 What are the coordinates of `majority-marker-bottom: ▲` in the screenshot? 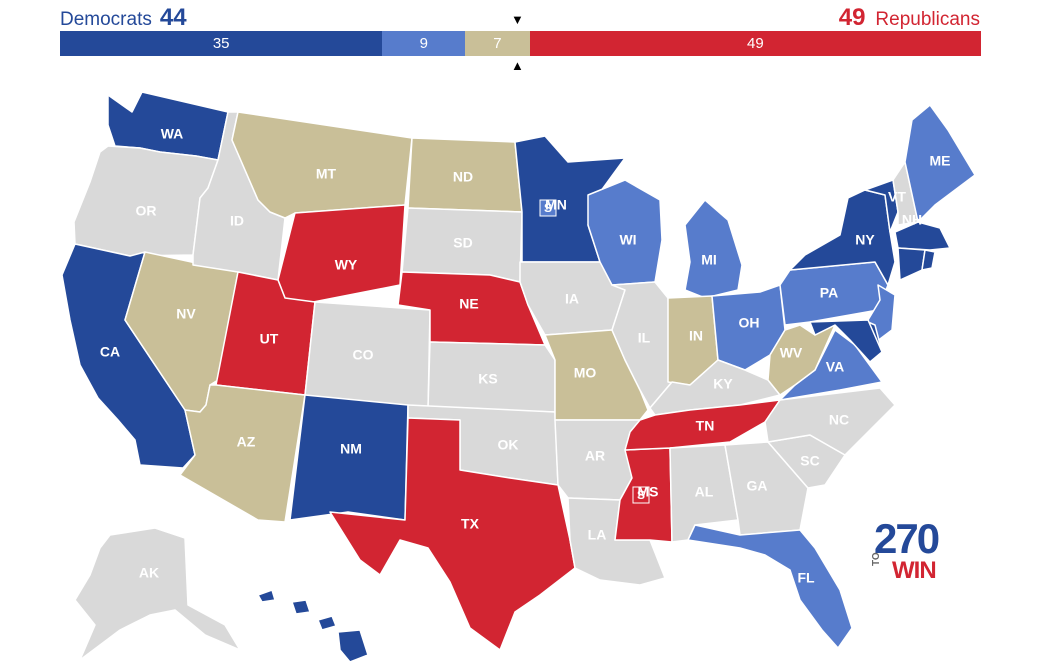 It's located at (517, 65).